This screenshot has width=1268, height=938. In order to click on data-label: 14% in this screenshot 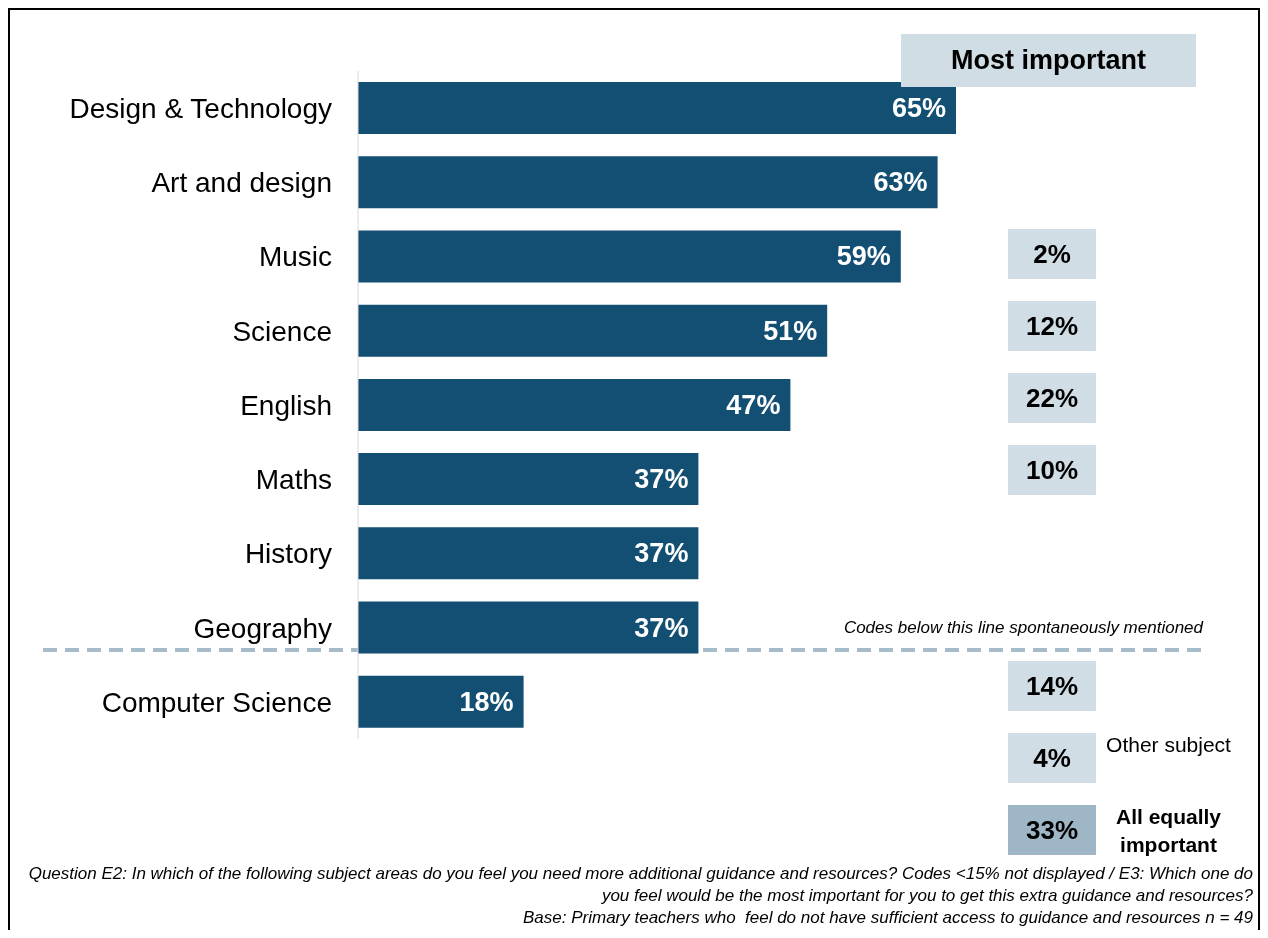, I will do `click(1052, 686)`.